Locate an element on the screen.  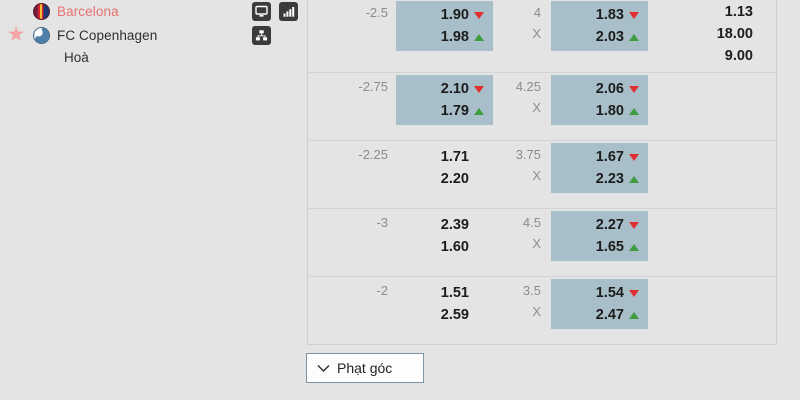
odds-row: -2.75 2.10 1.79 4.25 X 2.06 1.80 is located at coordinates (542, 107).